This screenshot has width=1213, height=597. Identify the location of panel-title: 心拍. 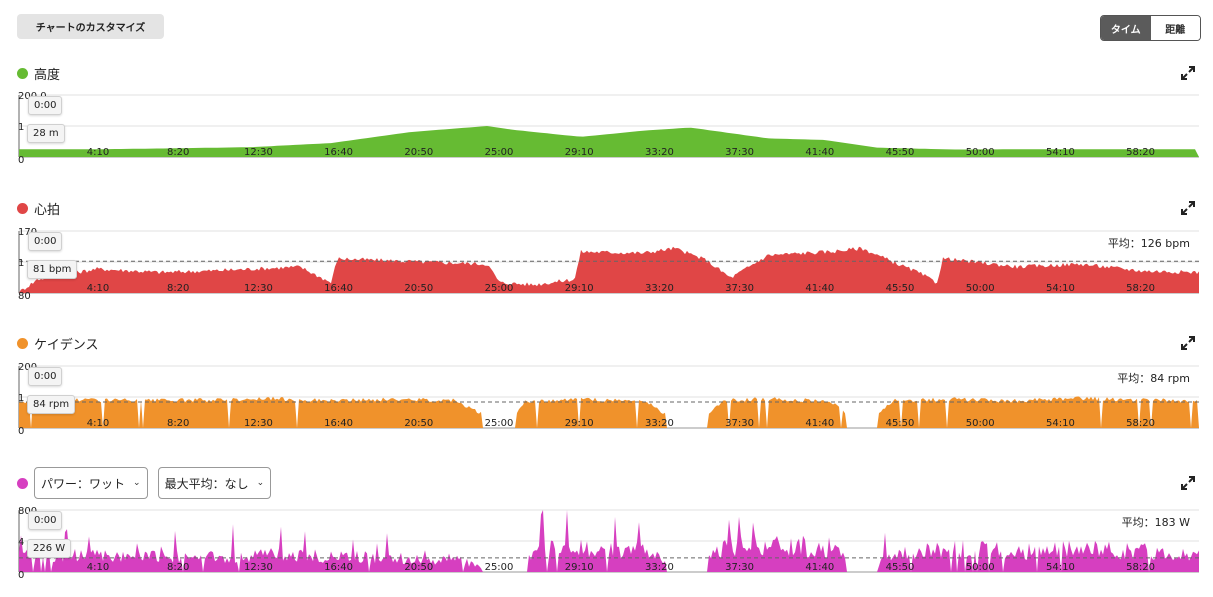
(47, 210).